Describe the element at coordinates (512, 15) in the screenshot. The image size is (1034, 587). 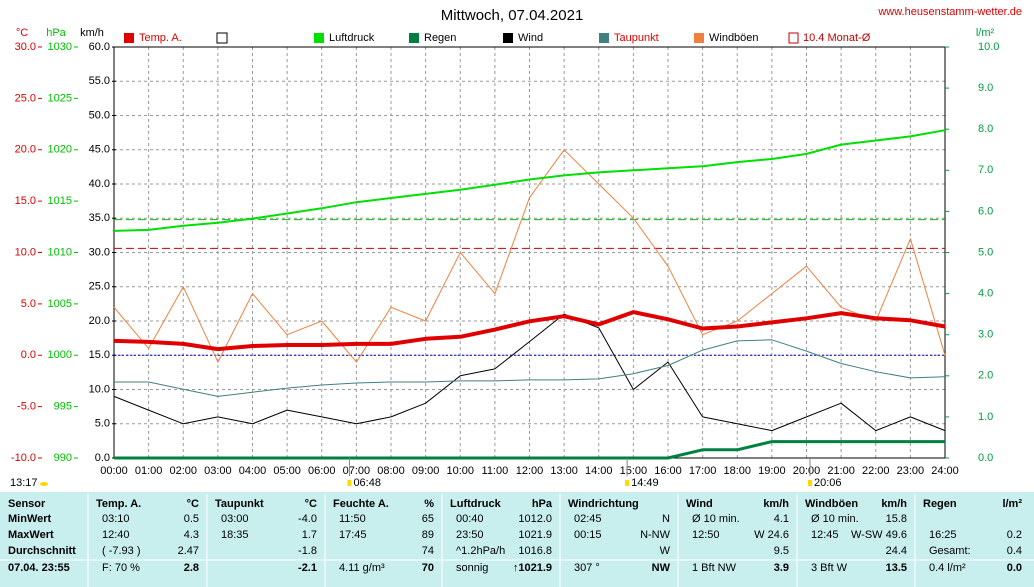
I see `chart-title: Mittwoch, 07.04.2021` at that location.